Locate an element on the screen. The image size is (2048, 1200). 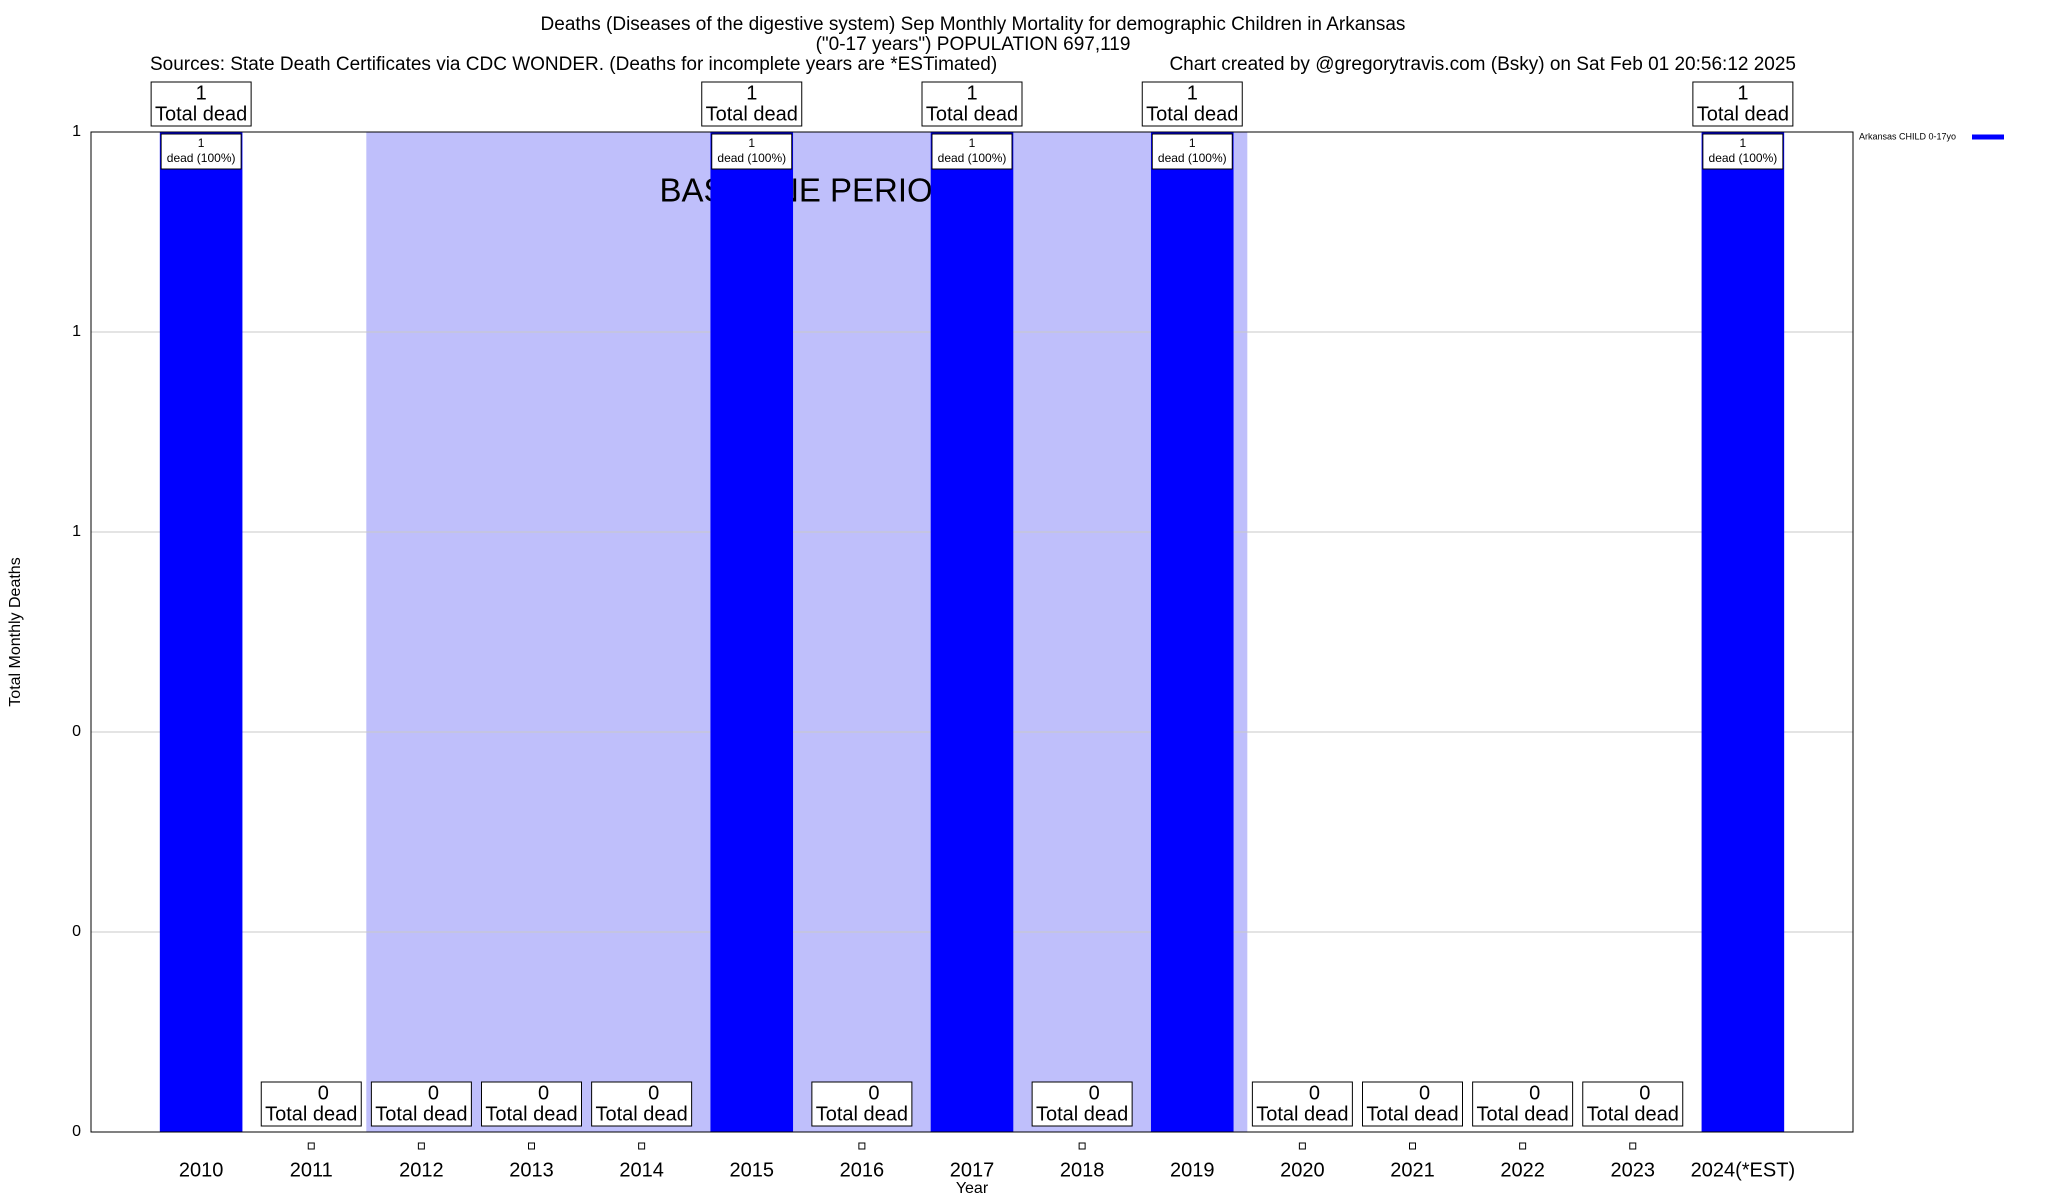
x-tick-label: 2015 is located at coordinates (752, 1170).